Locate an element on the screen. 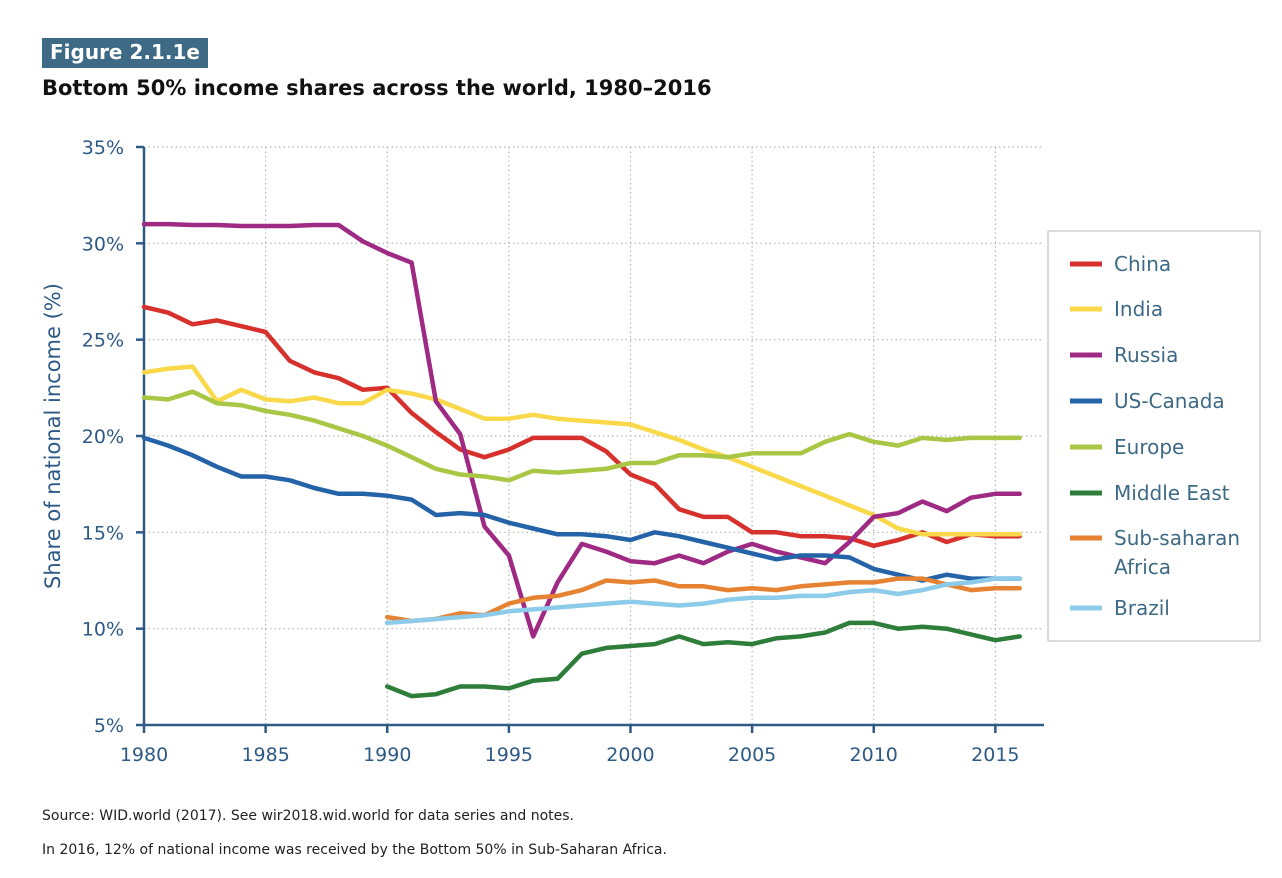  series-line-europe is located at coordinates (581, 436).